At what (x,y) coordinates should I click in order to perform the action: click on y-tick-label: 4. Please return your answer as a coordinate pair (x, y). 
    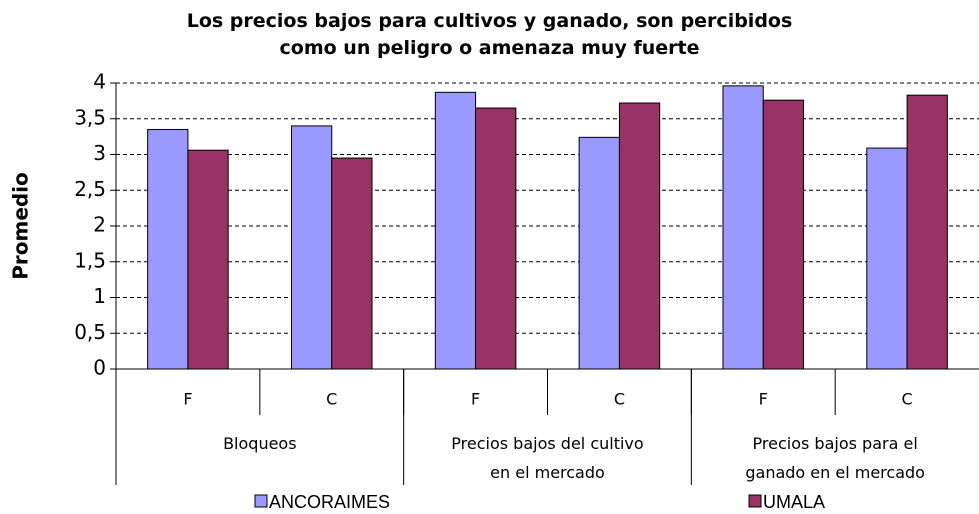
    Looking at the image, I should click on (99, 82).